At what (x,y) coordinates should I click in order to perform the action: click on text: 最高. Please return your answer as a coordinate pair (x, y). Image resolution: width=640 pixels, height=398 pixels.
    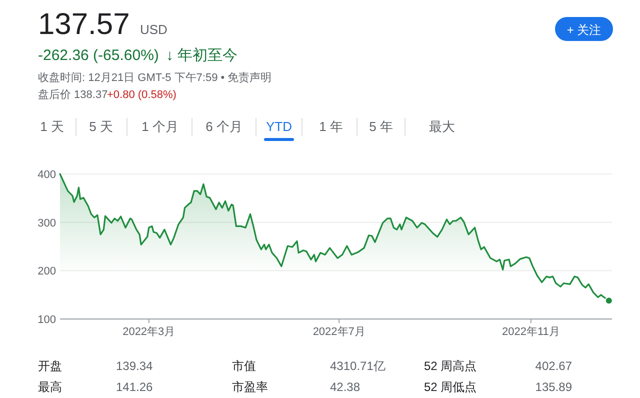
    Looking at the image, I should click on (50, 387).